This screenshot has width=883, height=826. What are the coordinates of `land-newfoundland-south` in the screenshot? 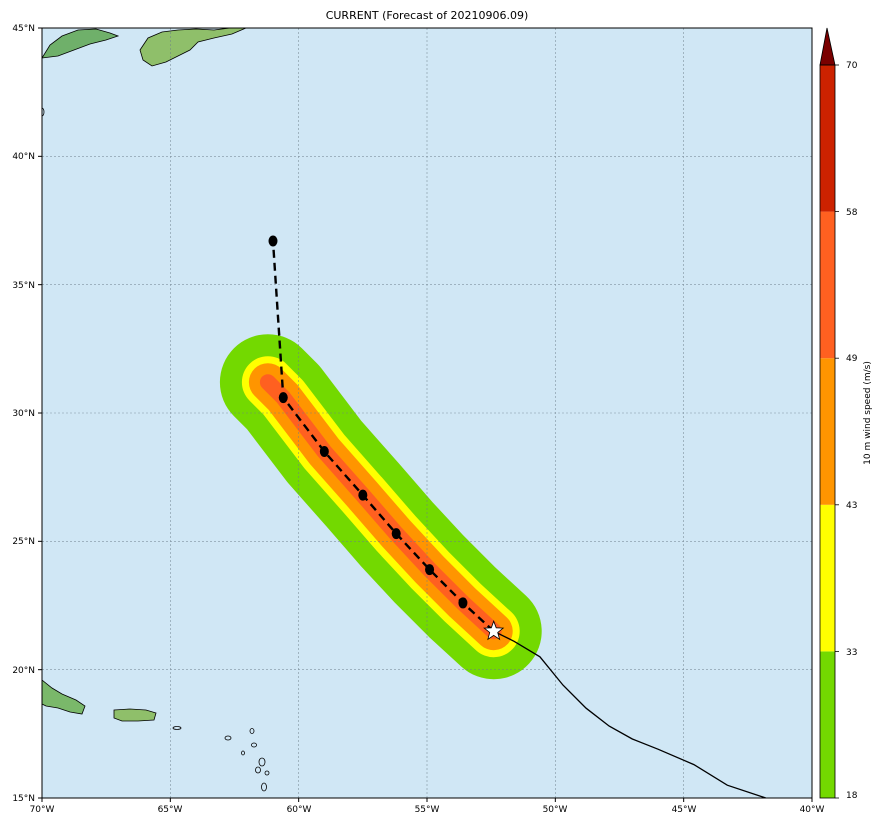 It's located at (193, 47).